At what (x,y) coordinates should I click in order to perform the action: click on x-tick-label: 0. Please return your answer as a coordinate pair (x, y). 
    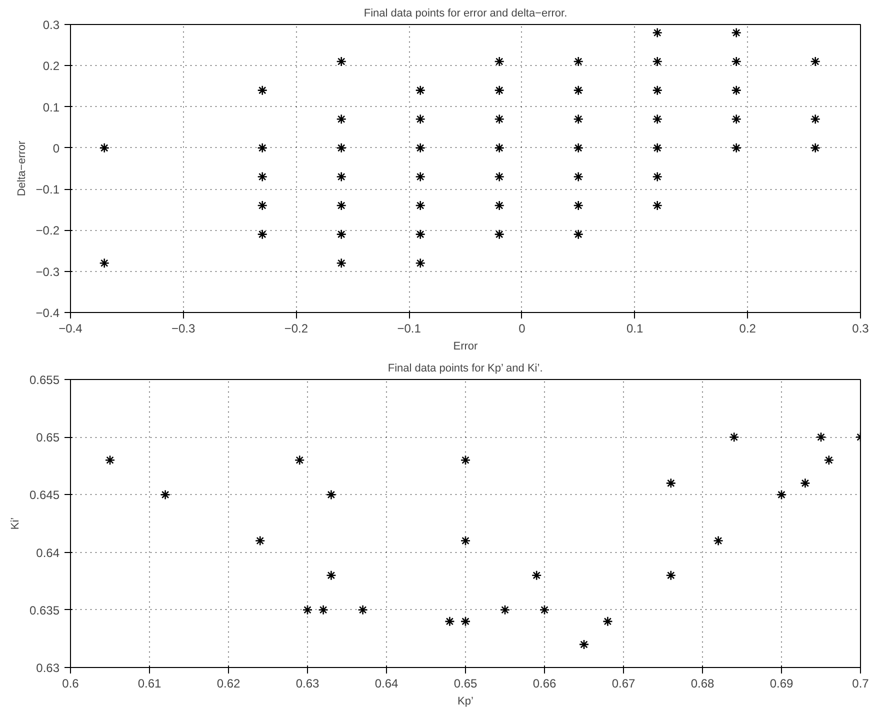
    Looking at the image, I should click on (522, 329).